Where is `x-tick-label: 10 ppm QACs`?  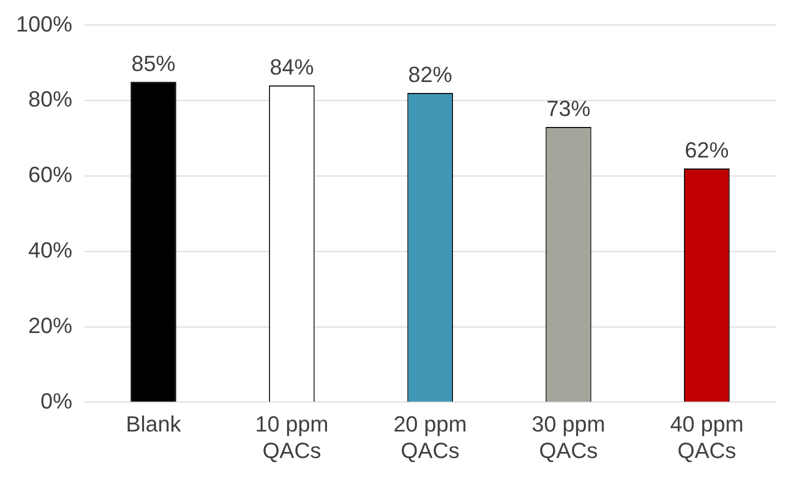 x-tick-label: 10 ppm QACs is located at coordinates (291, 437).